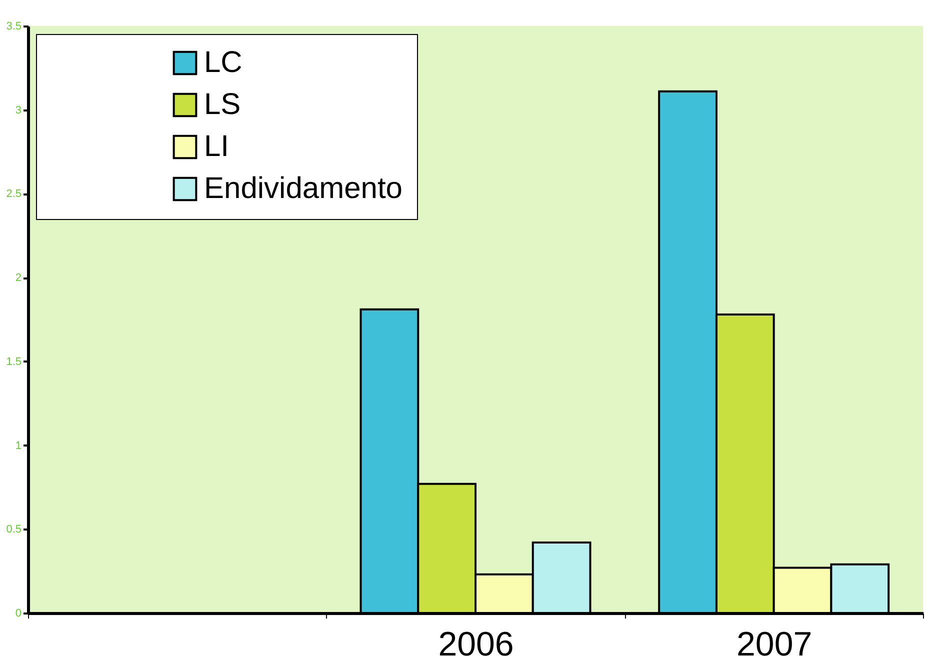 The image size is (939, 657). I want to click on y-tick-label: 3.5, so click(14, 26).